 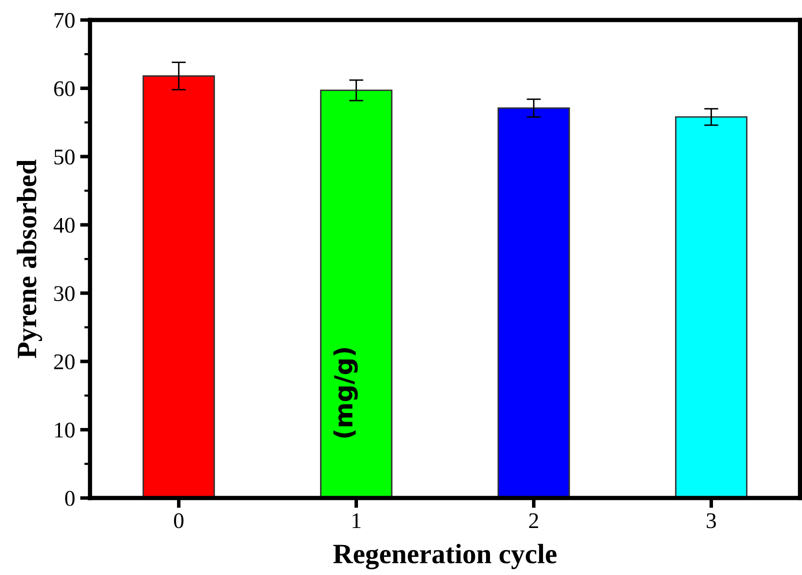 I want to click on x-tick-label: 1, so click(x=356, y=520).